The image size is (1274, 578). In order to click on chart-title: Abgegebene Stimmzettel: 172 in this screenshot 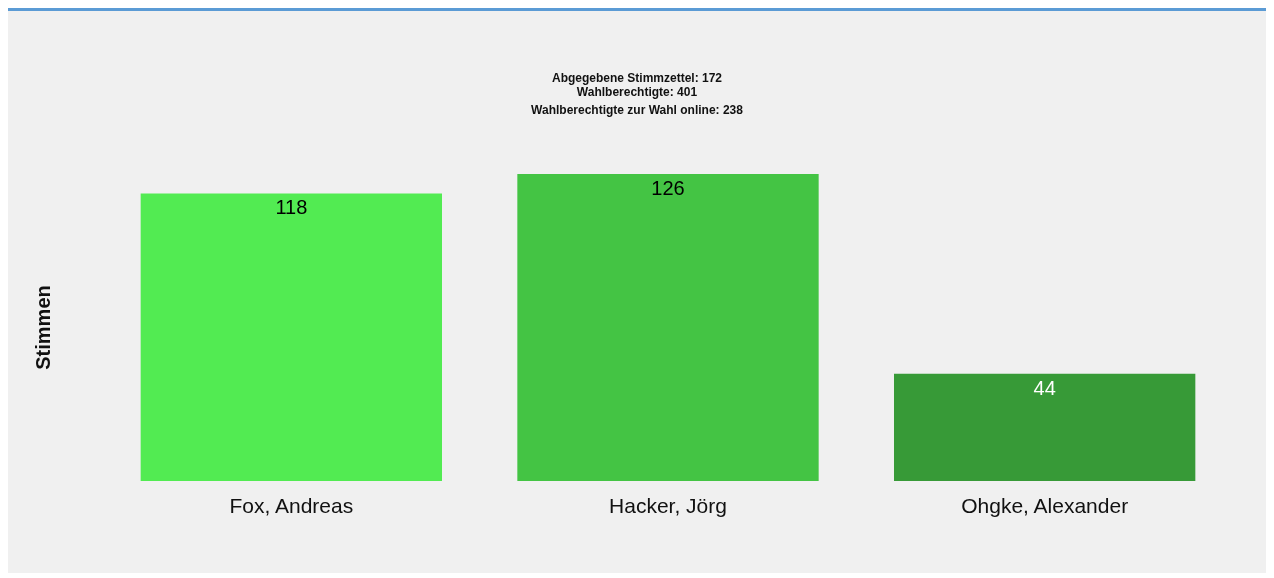, I will do `click(637, 78)`.